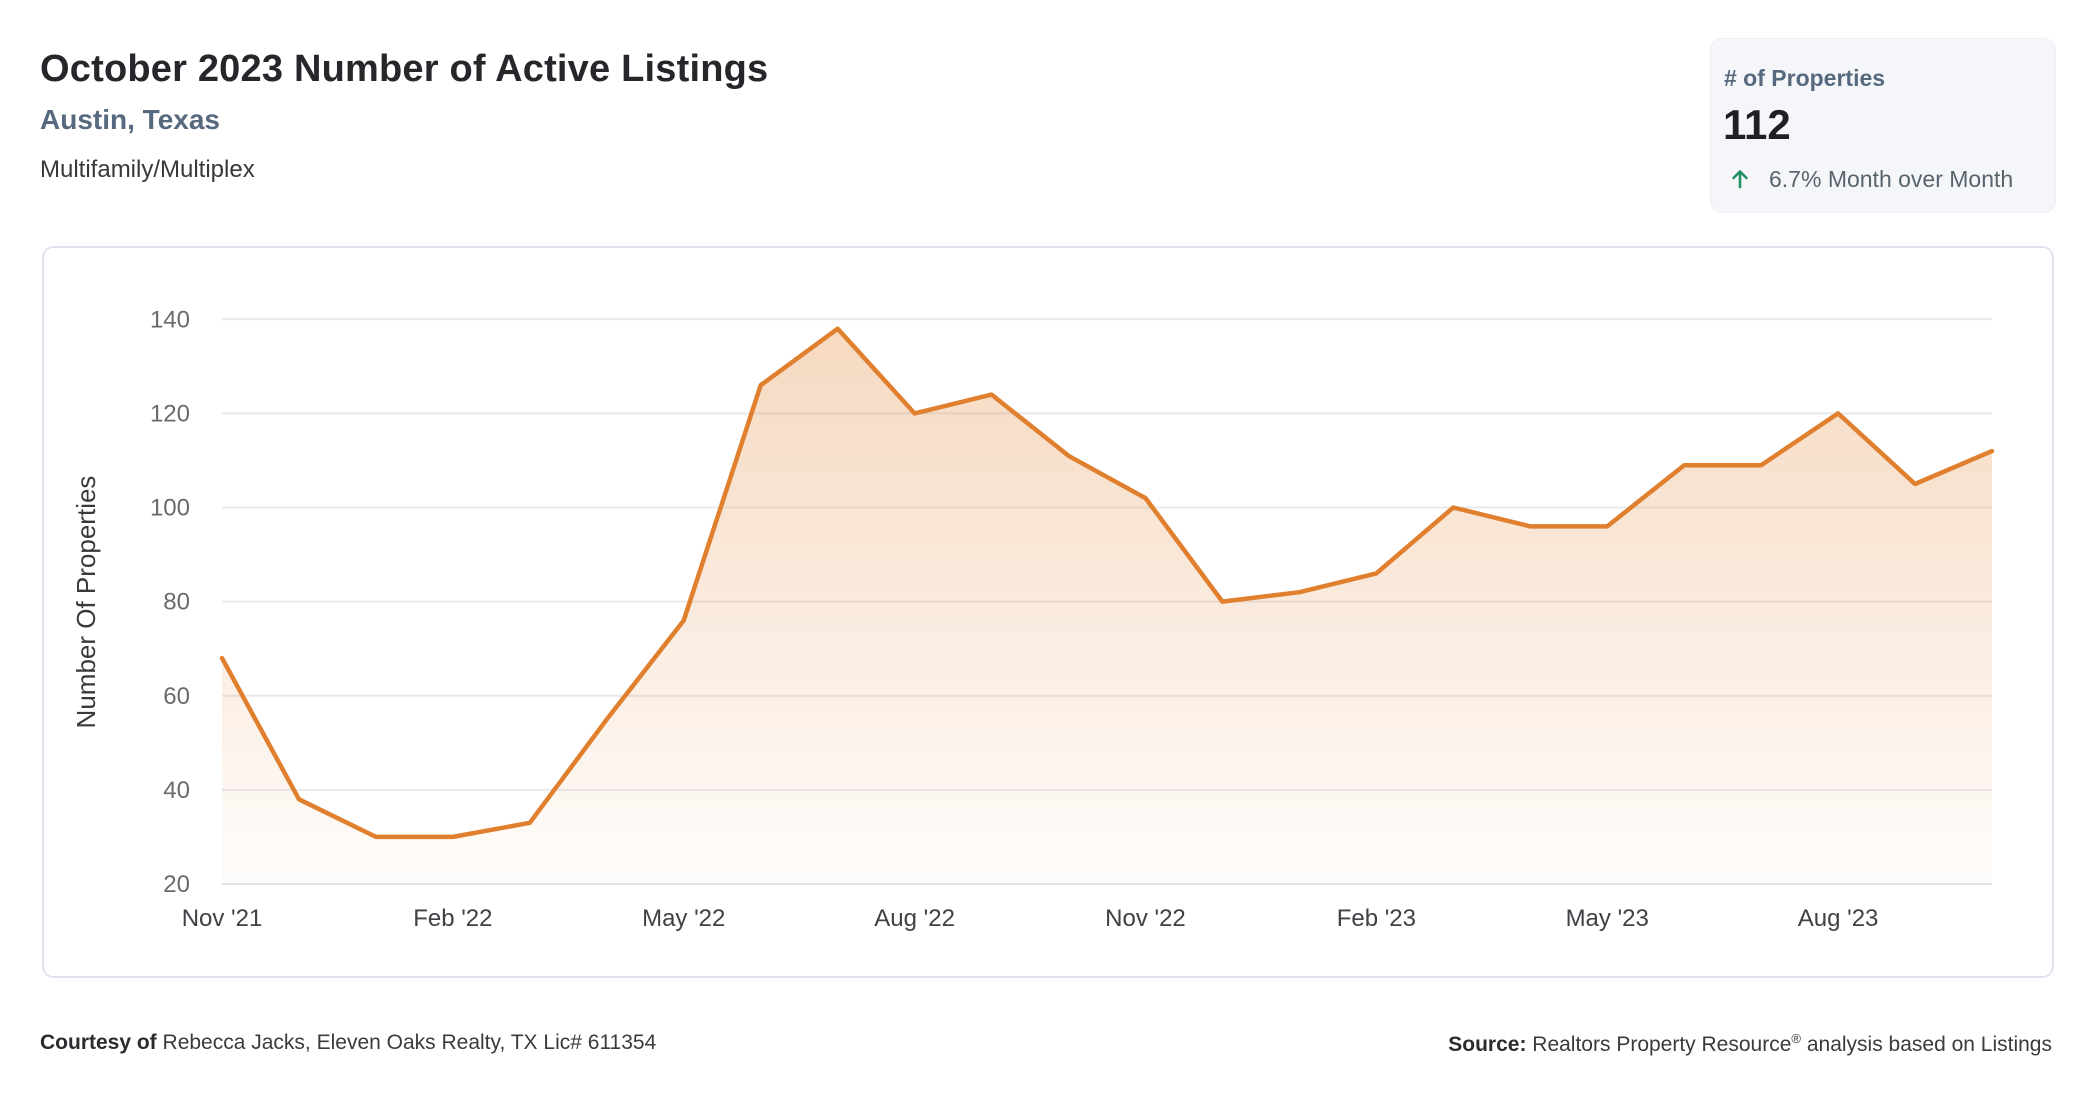 The image size is (2096, 1100). Describe the element at coordinates (452, 918) in the screenshot. I see `svg-text: Feb '22` at that location.